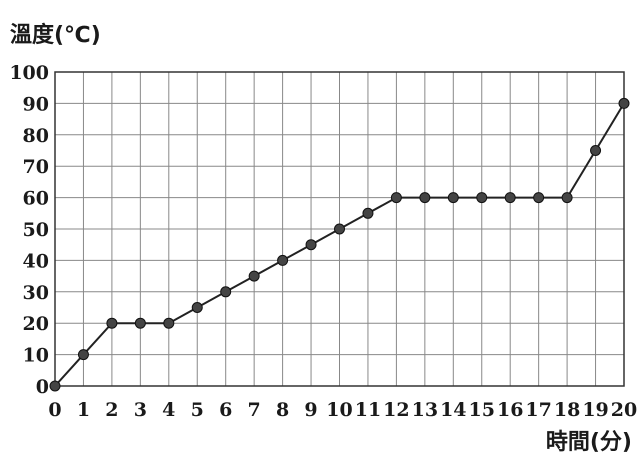 This screenshot has height=459, width=637. Describe the element at coordinates (36, 136) in the screenshot. I see `y-tick-label: 80` at that location.